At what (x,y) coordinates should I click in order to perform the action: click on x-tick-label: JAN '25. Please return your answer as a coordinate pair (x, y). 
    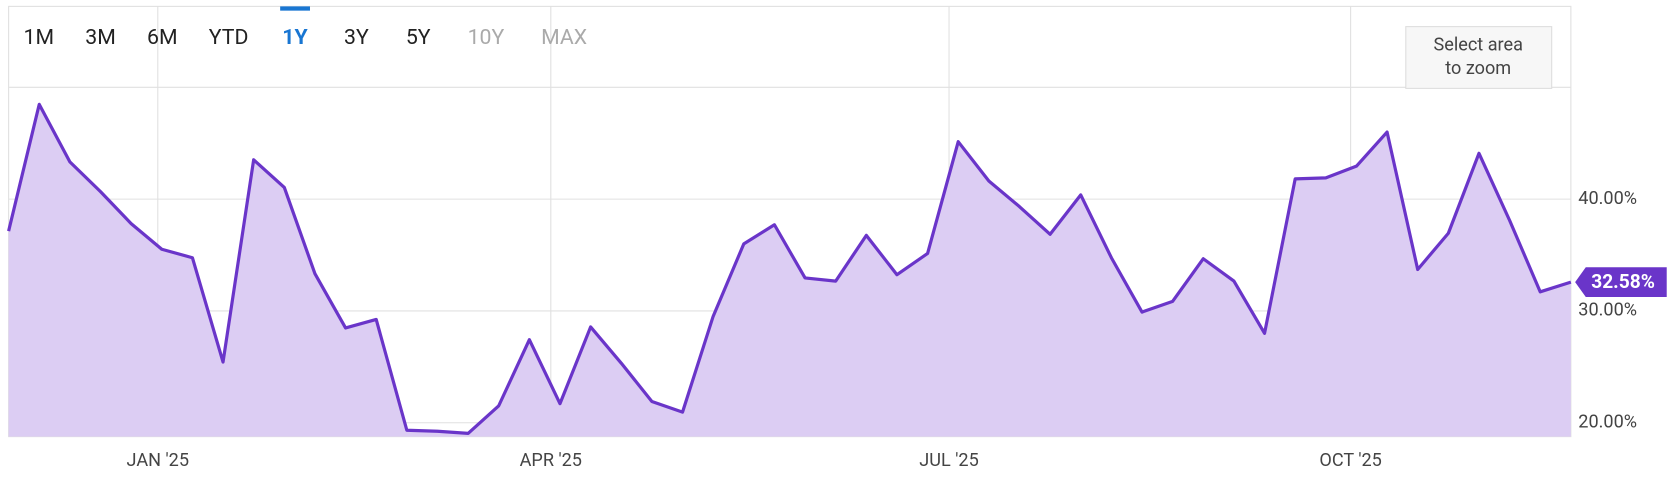
    Looking at the image, I should click on (158, 460).